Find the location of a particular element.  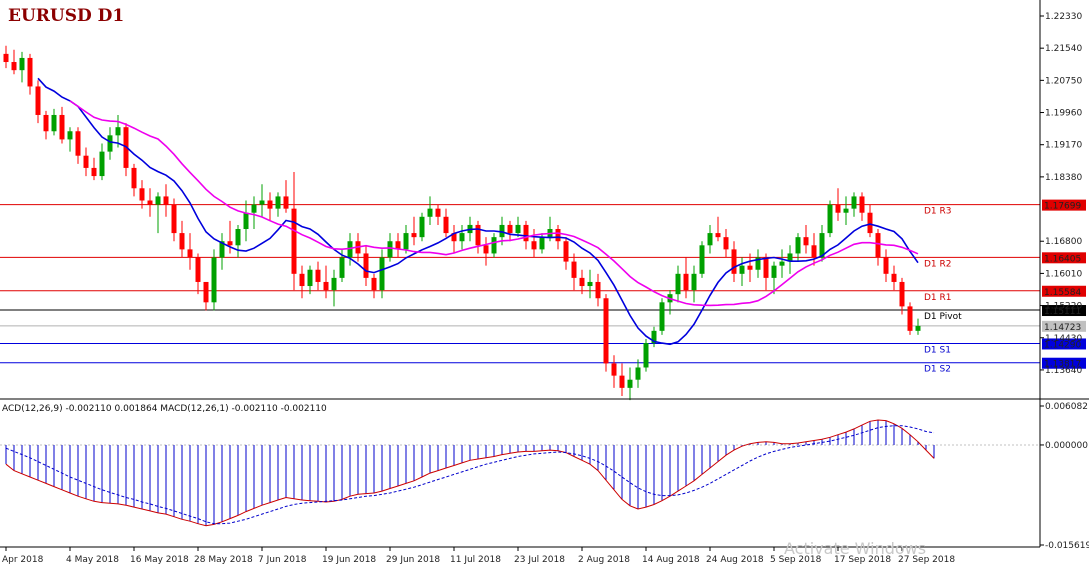

current-price-label: 1.14723 is located at coordinates (1062, 328).